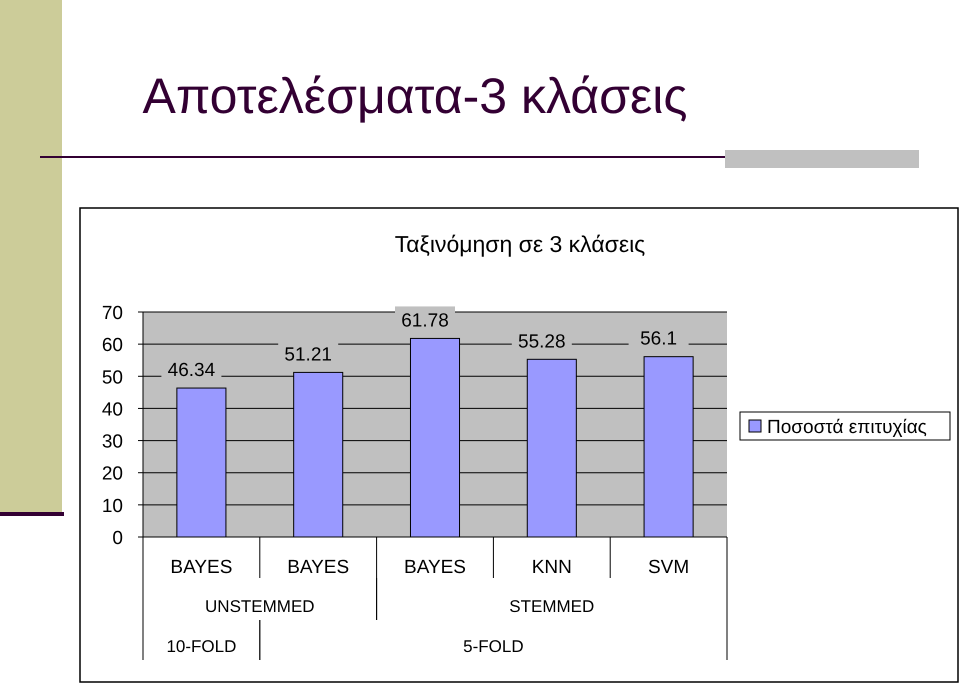 The image size is (960, 686). I want to click on y-tick-label: 20, so click(112, 474).